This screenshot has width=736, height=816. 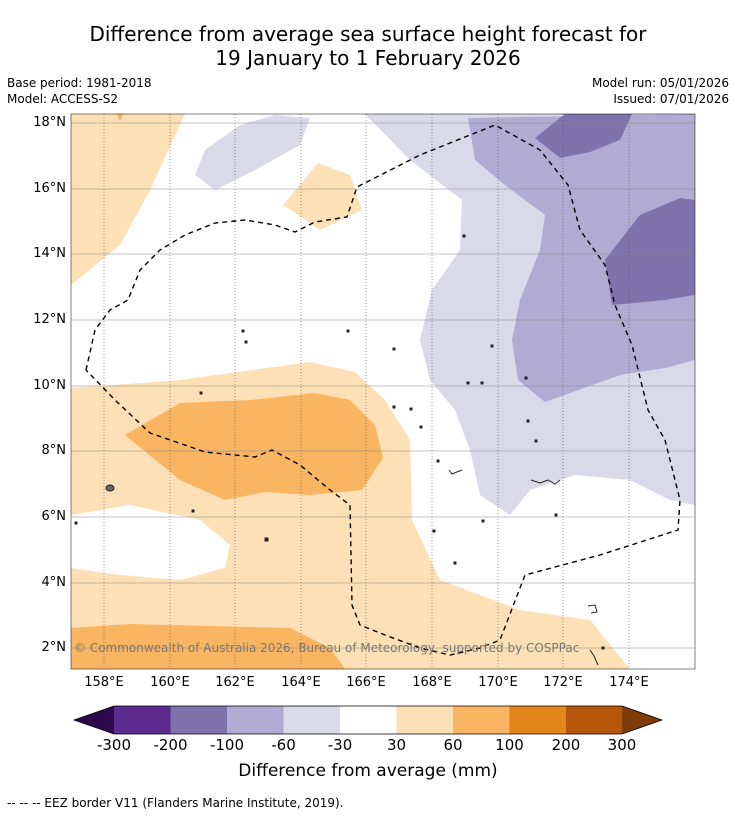 What do you see at coordinates (563, 682) in the screenshot?
I see `lon-label-172: 172°E` at bounding box center [563, 682].